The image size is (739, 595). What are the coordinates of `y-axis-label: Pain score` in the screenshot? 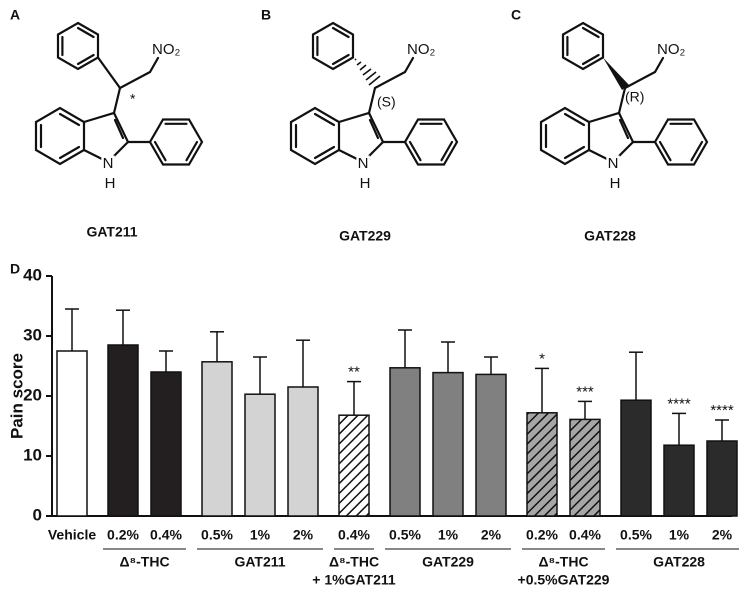 It's located at (16, 396).